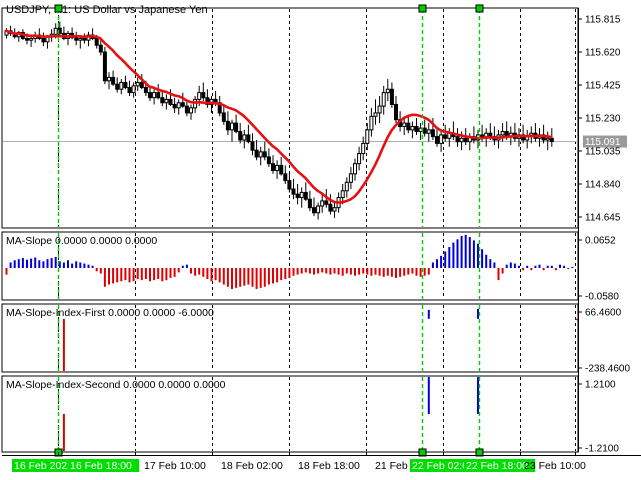 The width and height of the screenshot is (641, 480). Describe the element at coordinates (602, 297) in the screenshot. I see `pane-ma-slope-scale-label-1: -0.0580` at that location.